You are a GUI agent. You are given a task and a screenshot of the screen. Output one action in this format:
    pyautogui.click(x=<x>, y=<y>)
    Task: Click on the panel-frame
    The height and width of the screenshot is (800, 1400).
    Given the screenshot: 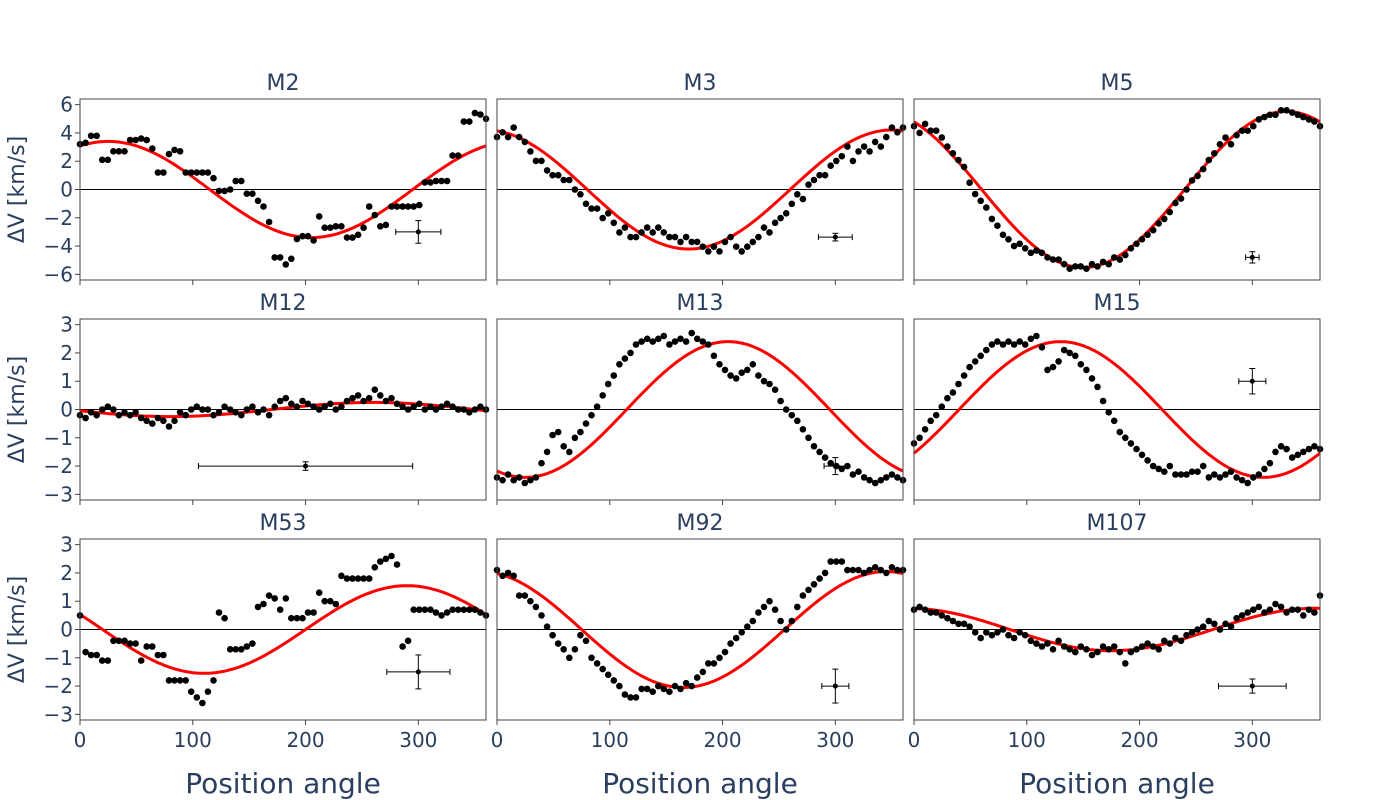 What is the action you would take?
    pyautogui.click(x=700, y=189)
    